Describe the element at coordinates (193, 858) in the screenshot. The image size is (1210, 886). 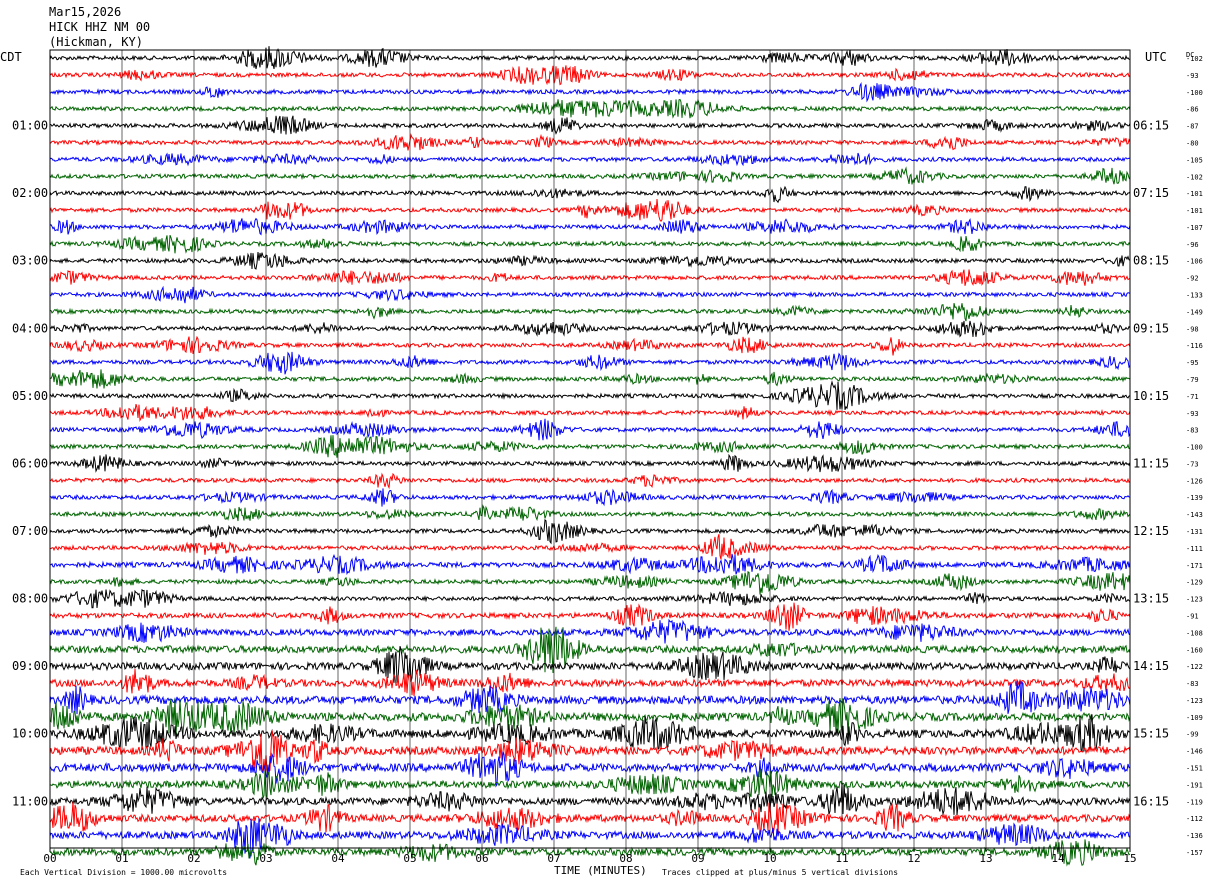
I see `x-tick-label: 02` at that location.